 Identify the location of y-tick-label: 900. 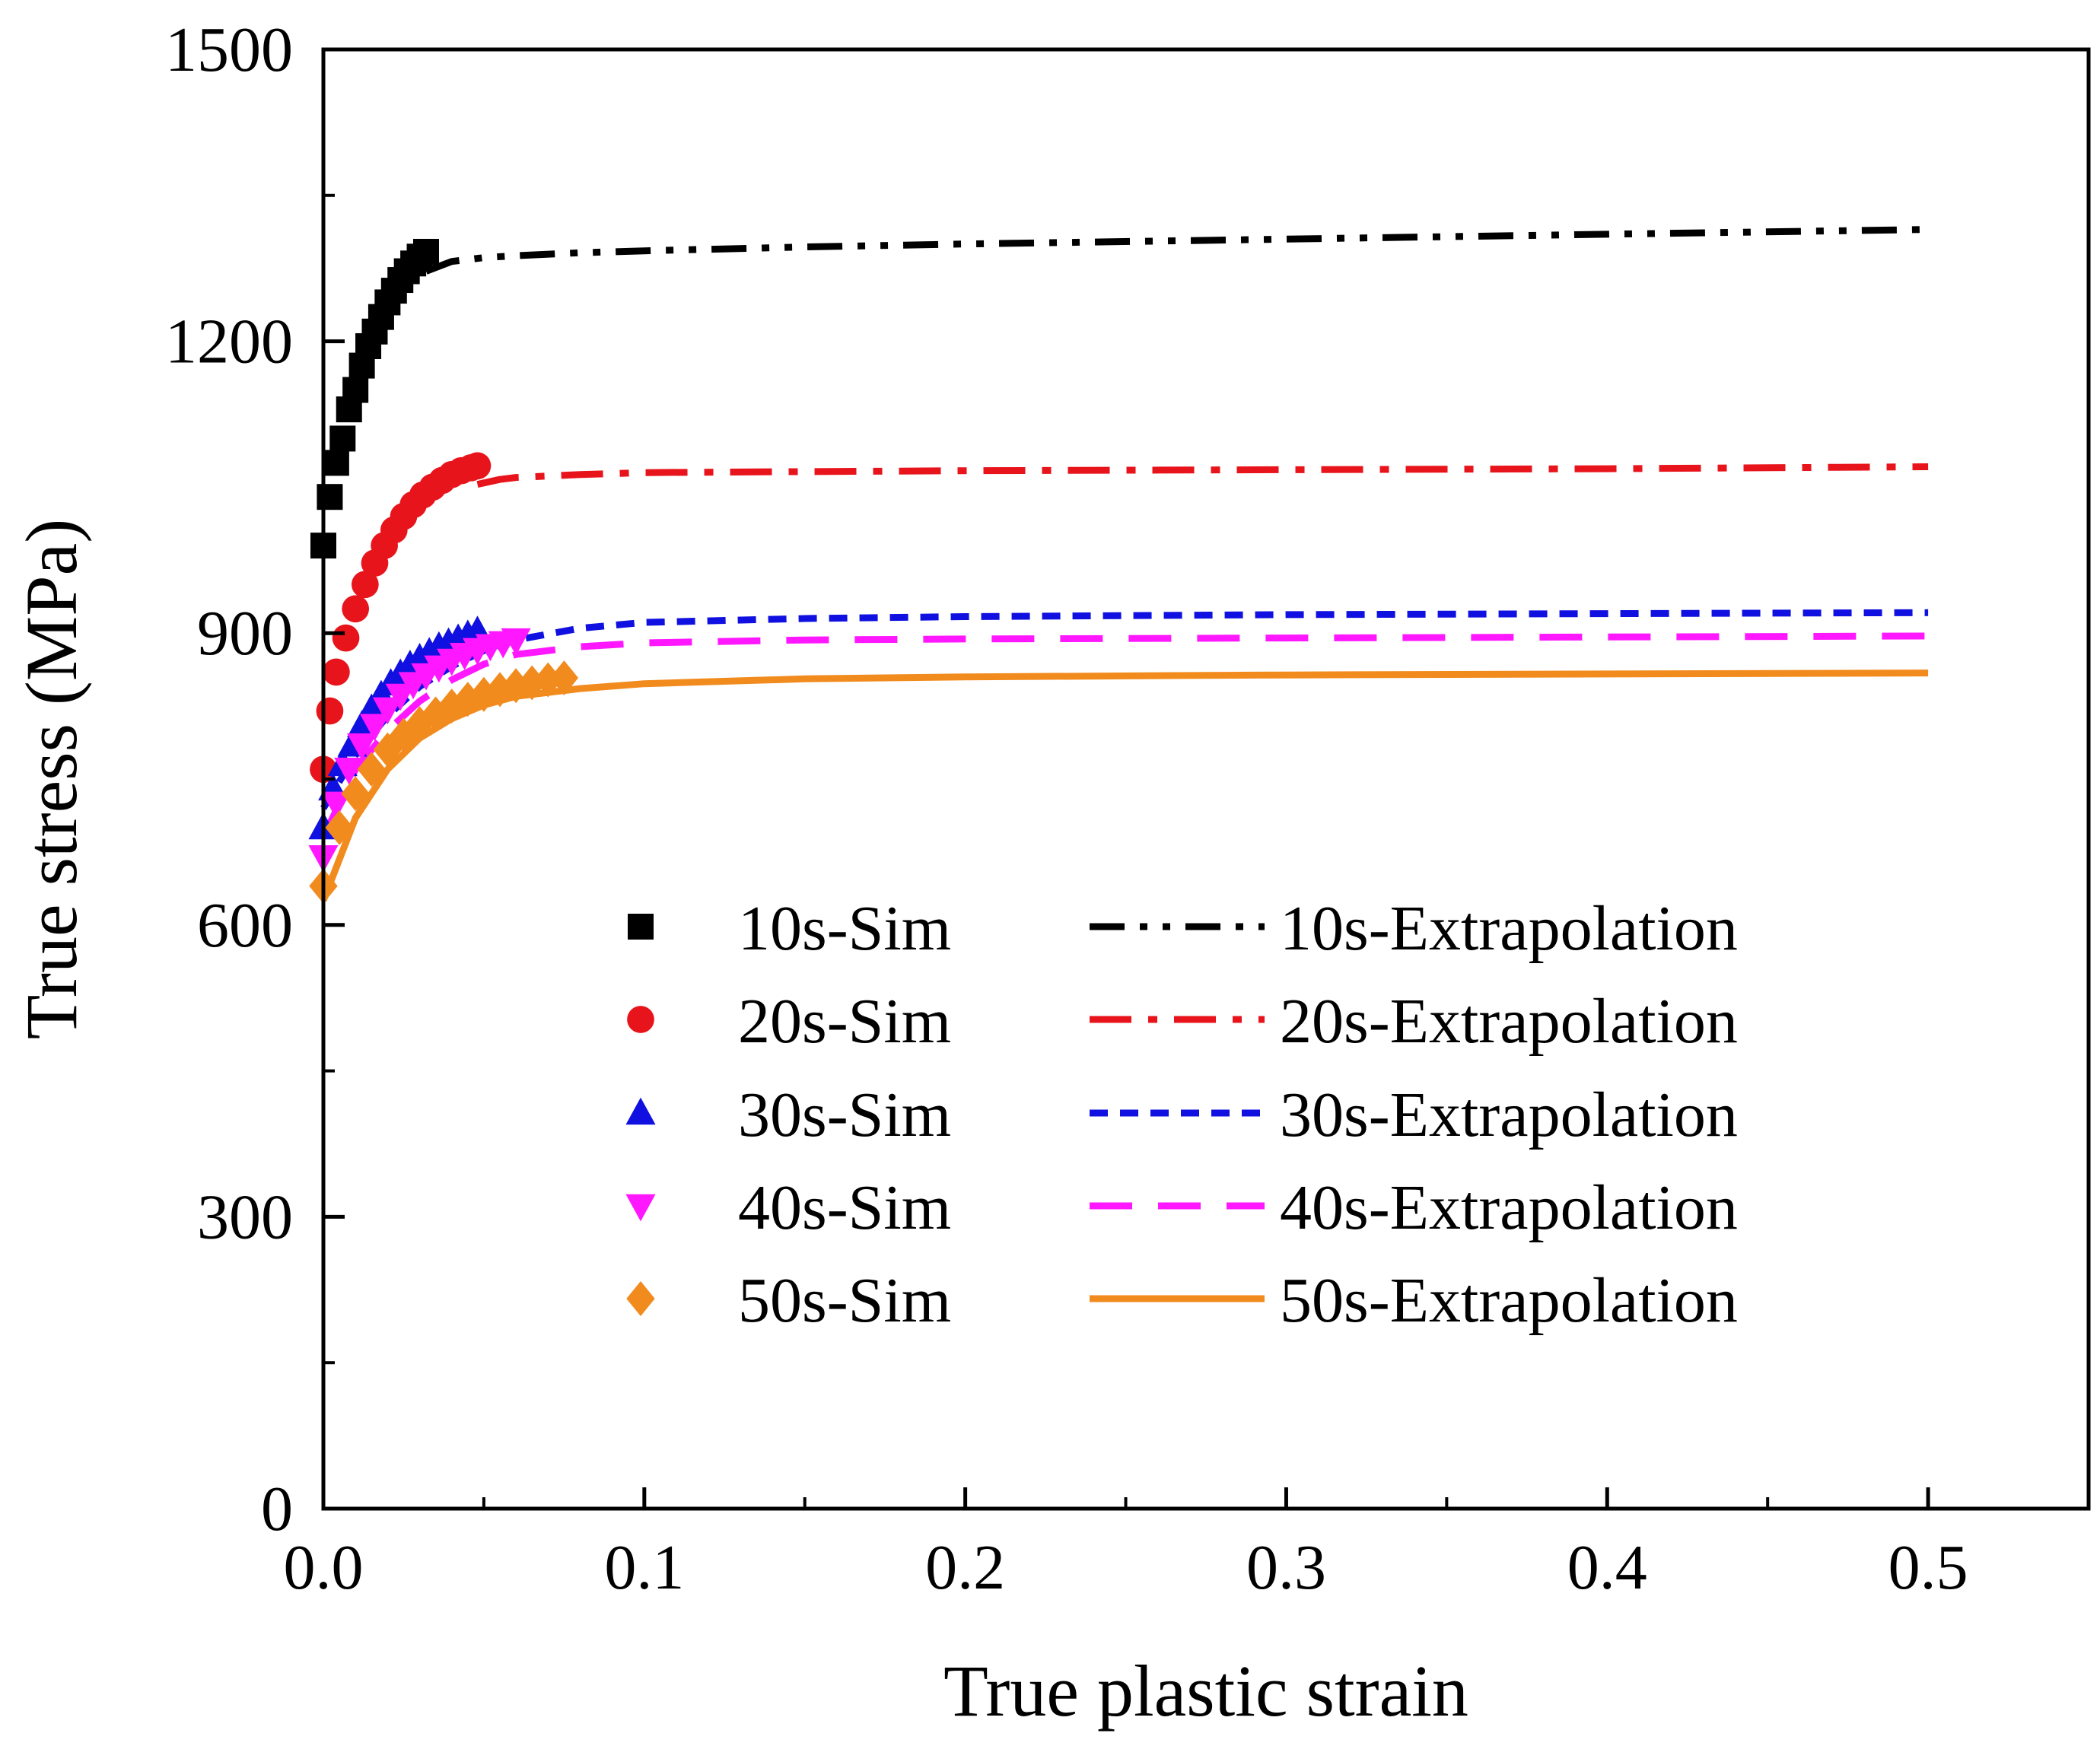
(245, 633).